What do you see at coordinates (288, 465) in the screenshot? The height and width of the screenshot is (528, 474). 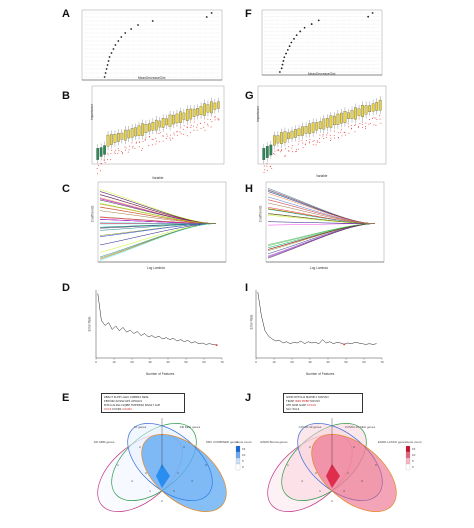 I see `venn-region-count: 1` at bounding box center [288, 465].